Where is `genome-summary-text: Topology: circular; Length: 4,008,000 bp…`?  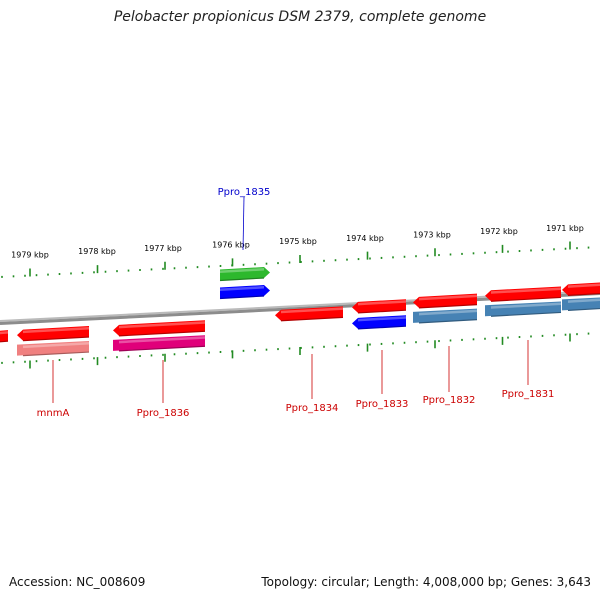 genome-summary-text: Topology: circular; Length: 4,008,000 bp… is located at coordinates (426, 582).